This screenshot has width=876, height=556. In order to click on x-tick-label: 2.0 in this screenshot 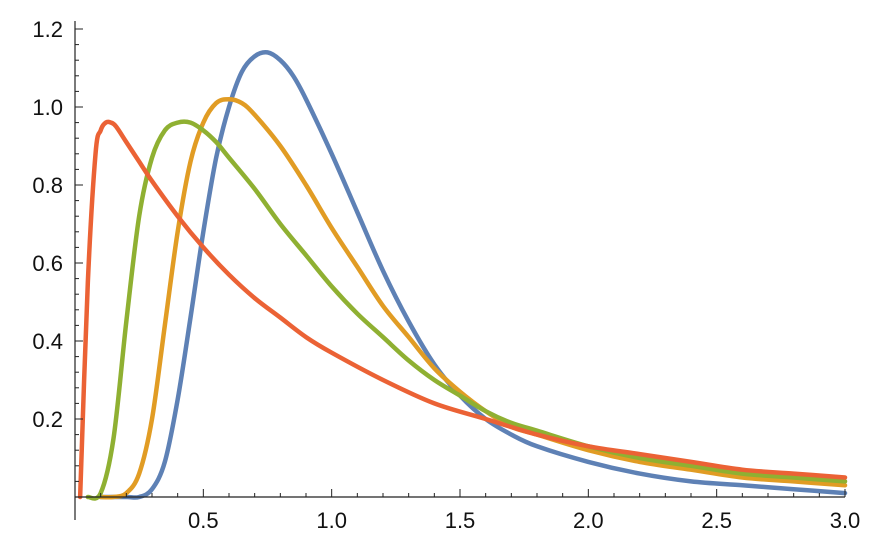, I will do `click(588, 520)`.